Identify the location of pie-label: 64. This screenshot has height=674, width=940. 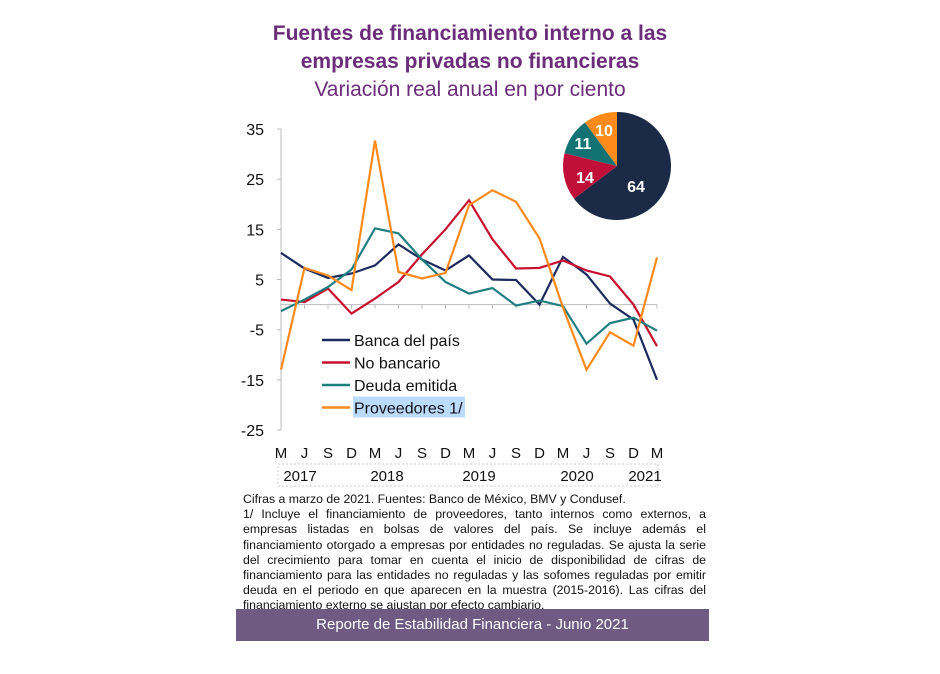
(636, 187).